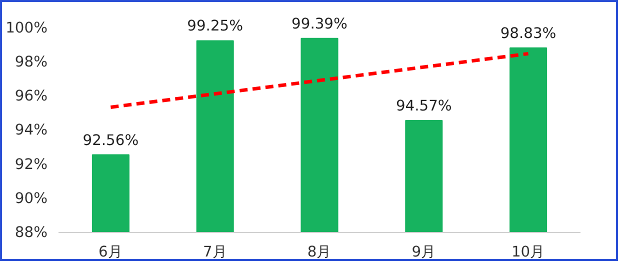 The image size is (622, 265). Describe the element at coordinates (424, 106) in the screenshot. I see `data-label: 94.57%` at that location.